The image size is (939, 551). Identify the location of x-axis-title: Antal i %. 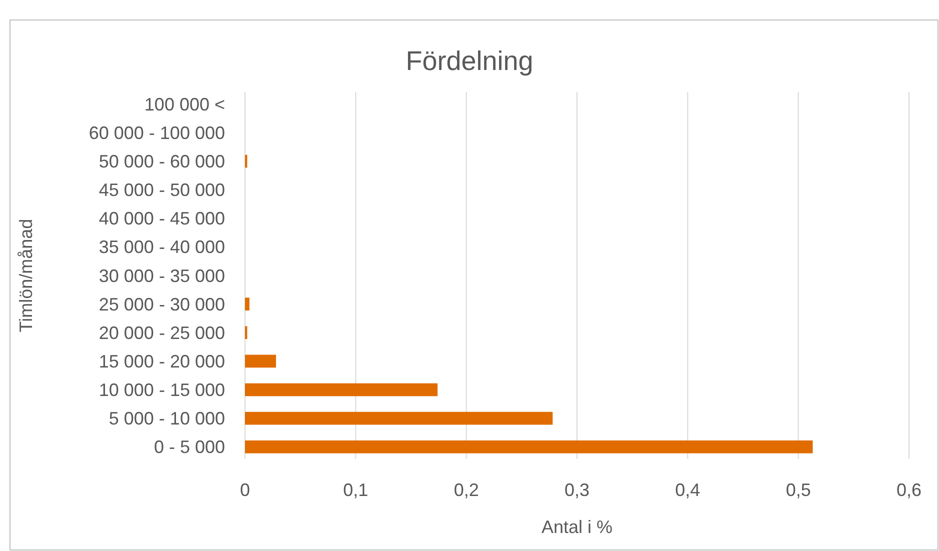
(577, 527).